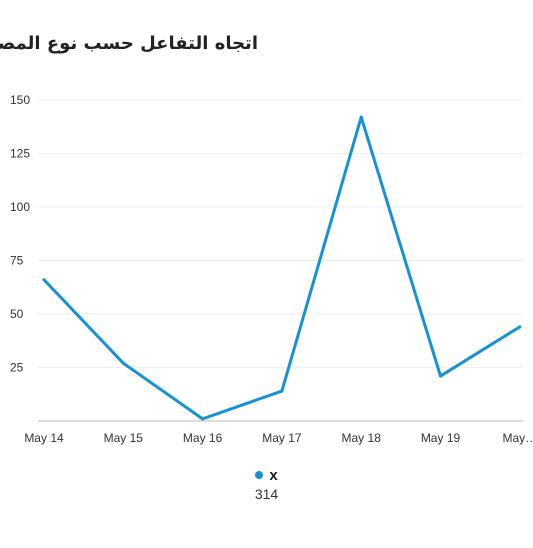 Image resolution: width=533 pixels, height=548 pixels. I want to click on y-tick-label: 25, so click(17, 368).